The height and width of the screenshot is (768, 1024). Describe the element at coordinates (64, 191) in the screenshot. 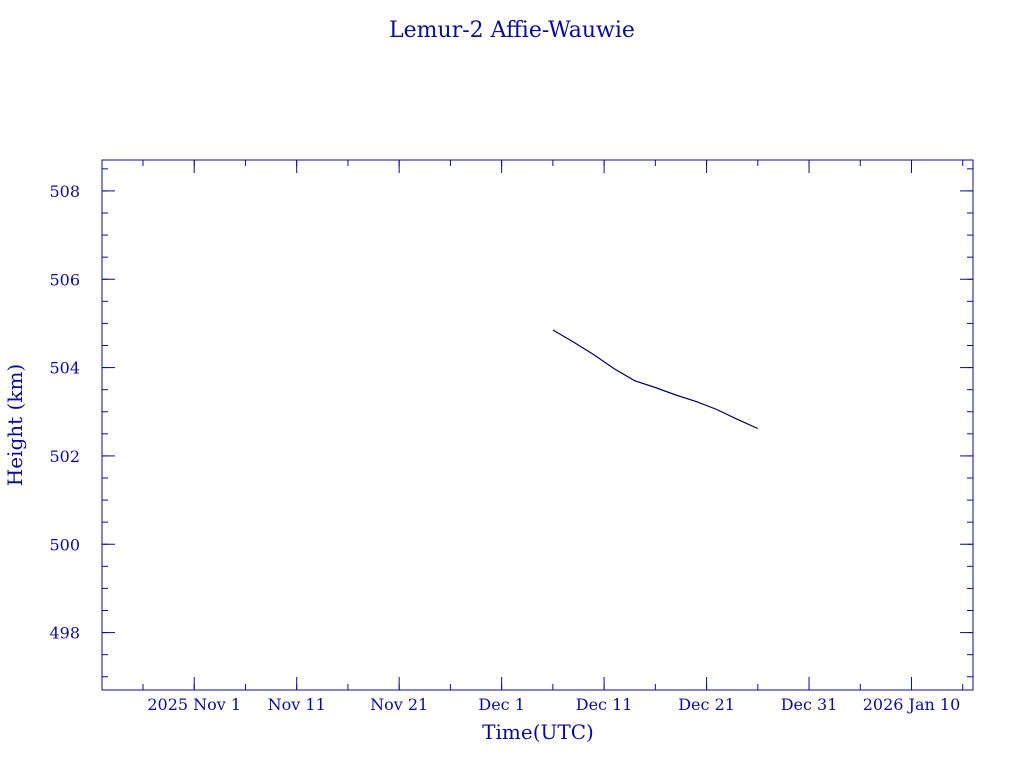

I see `y-tick-label: 508` at that location.